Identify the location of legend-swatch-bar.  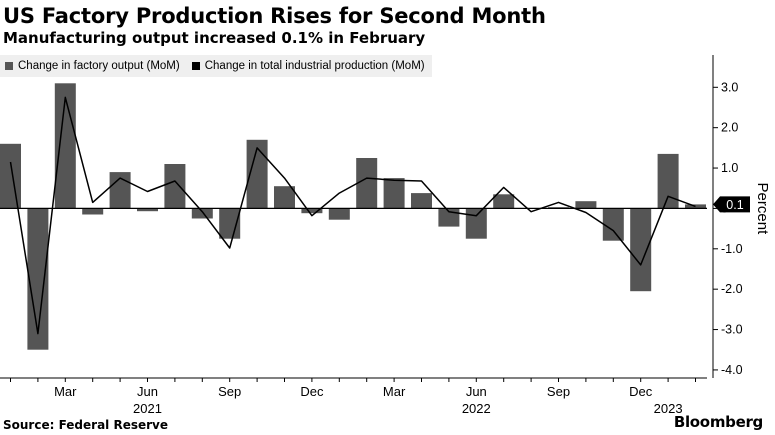
(9, 66).